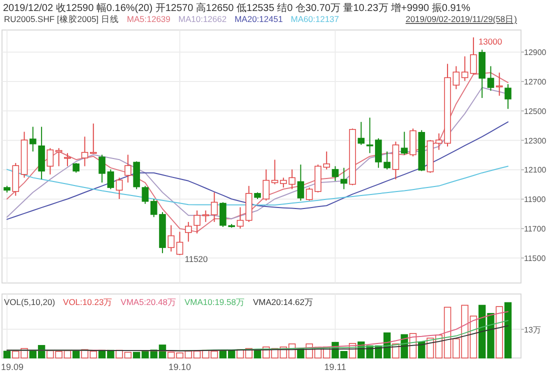 The width and height of the screenshot is (550, 377). Describe the element at coordinates (535, 141) in the screenshot. I see `y-tick-label: 12300` at that location.